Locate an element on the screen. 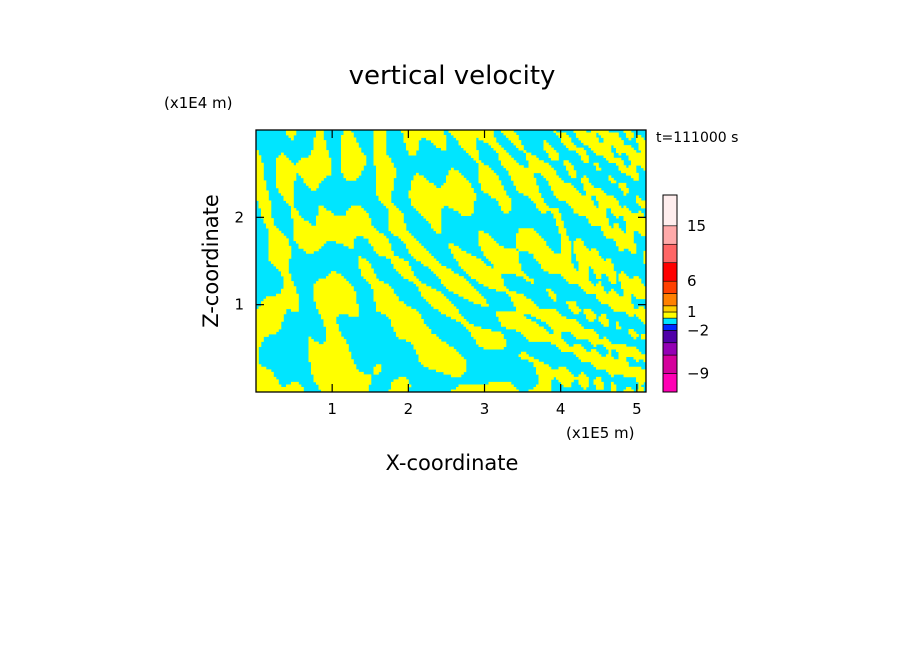  colorbar-tick-label: 15 is located at coordinates (696, 226).